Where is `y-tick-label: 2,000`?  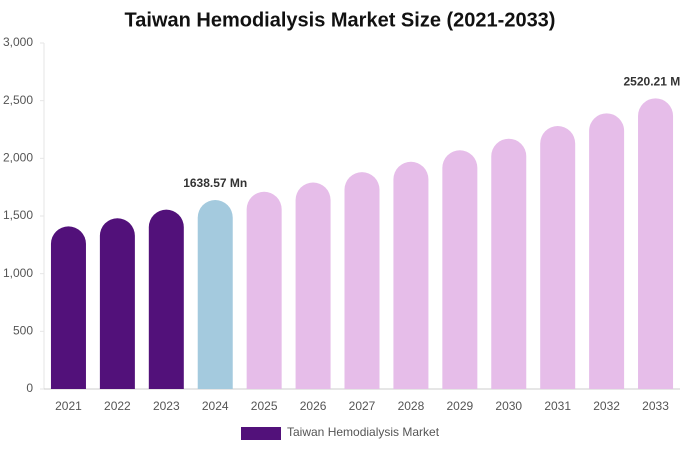 y-tick-label: 2,000 is located at coordinates (18, 158).